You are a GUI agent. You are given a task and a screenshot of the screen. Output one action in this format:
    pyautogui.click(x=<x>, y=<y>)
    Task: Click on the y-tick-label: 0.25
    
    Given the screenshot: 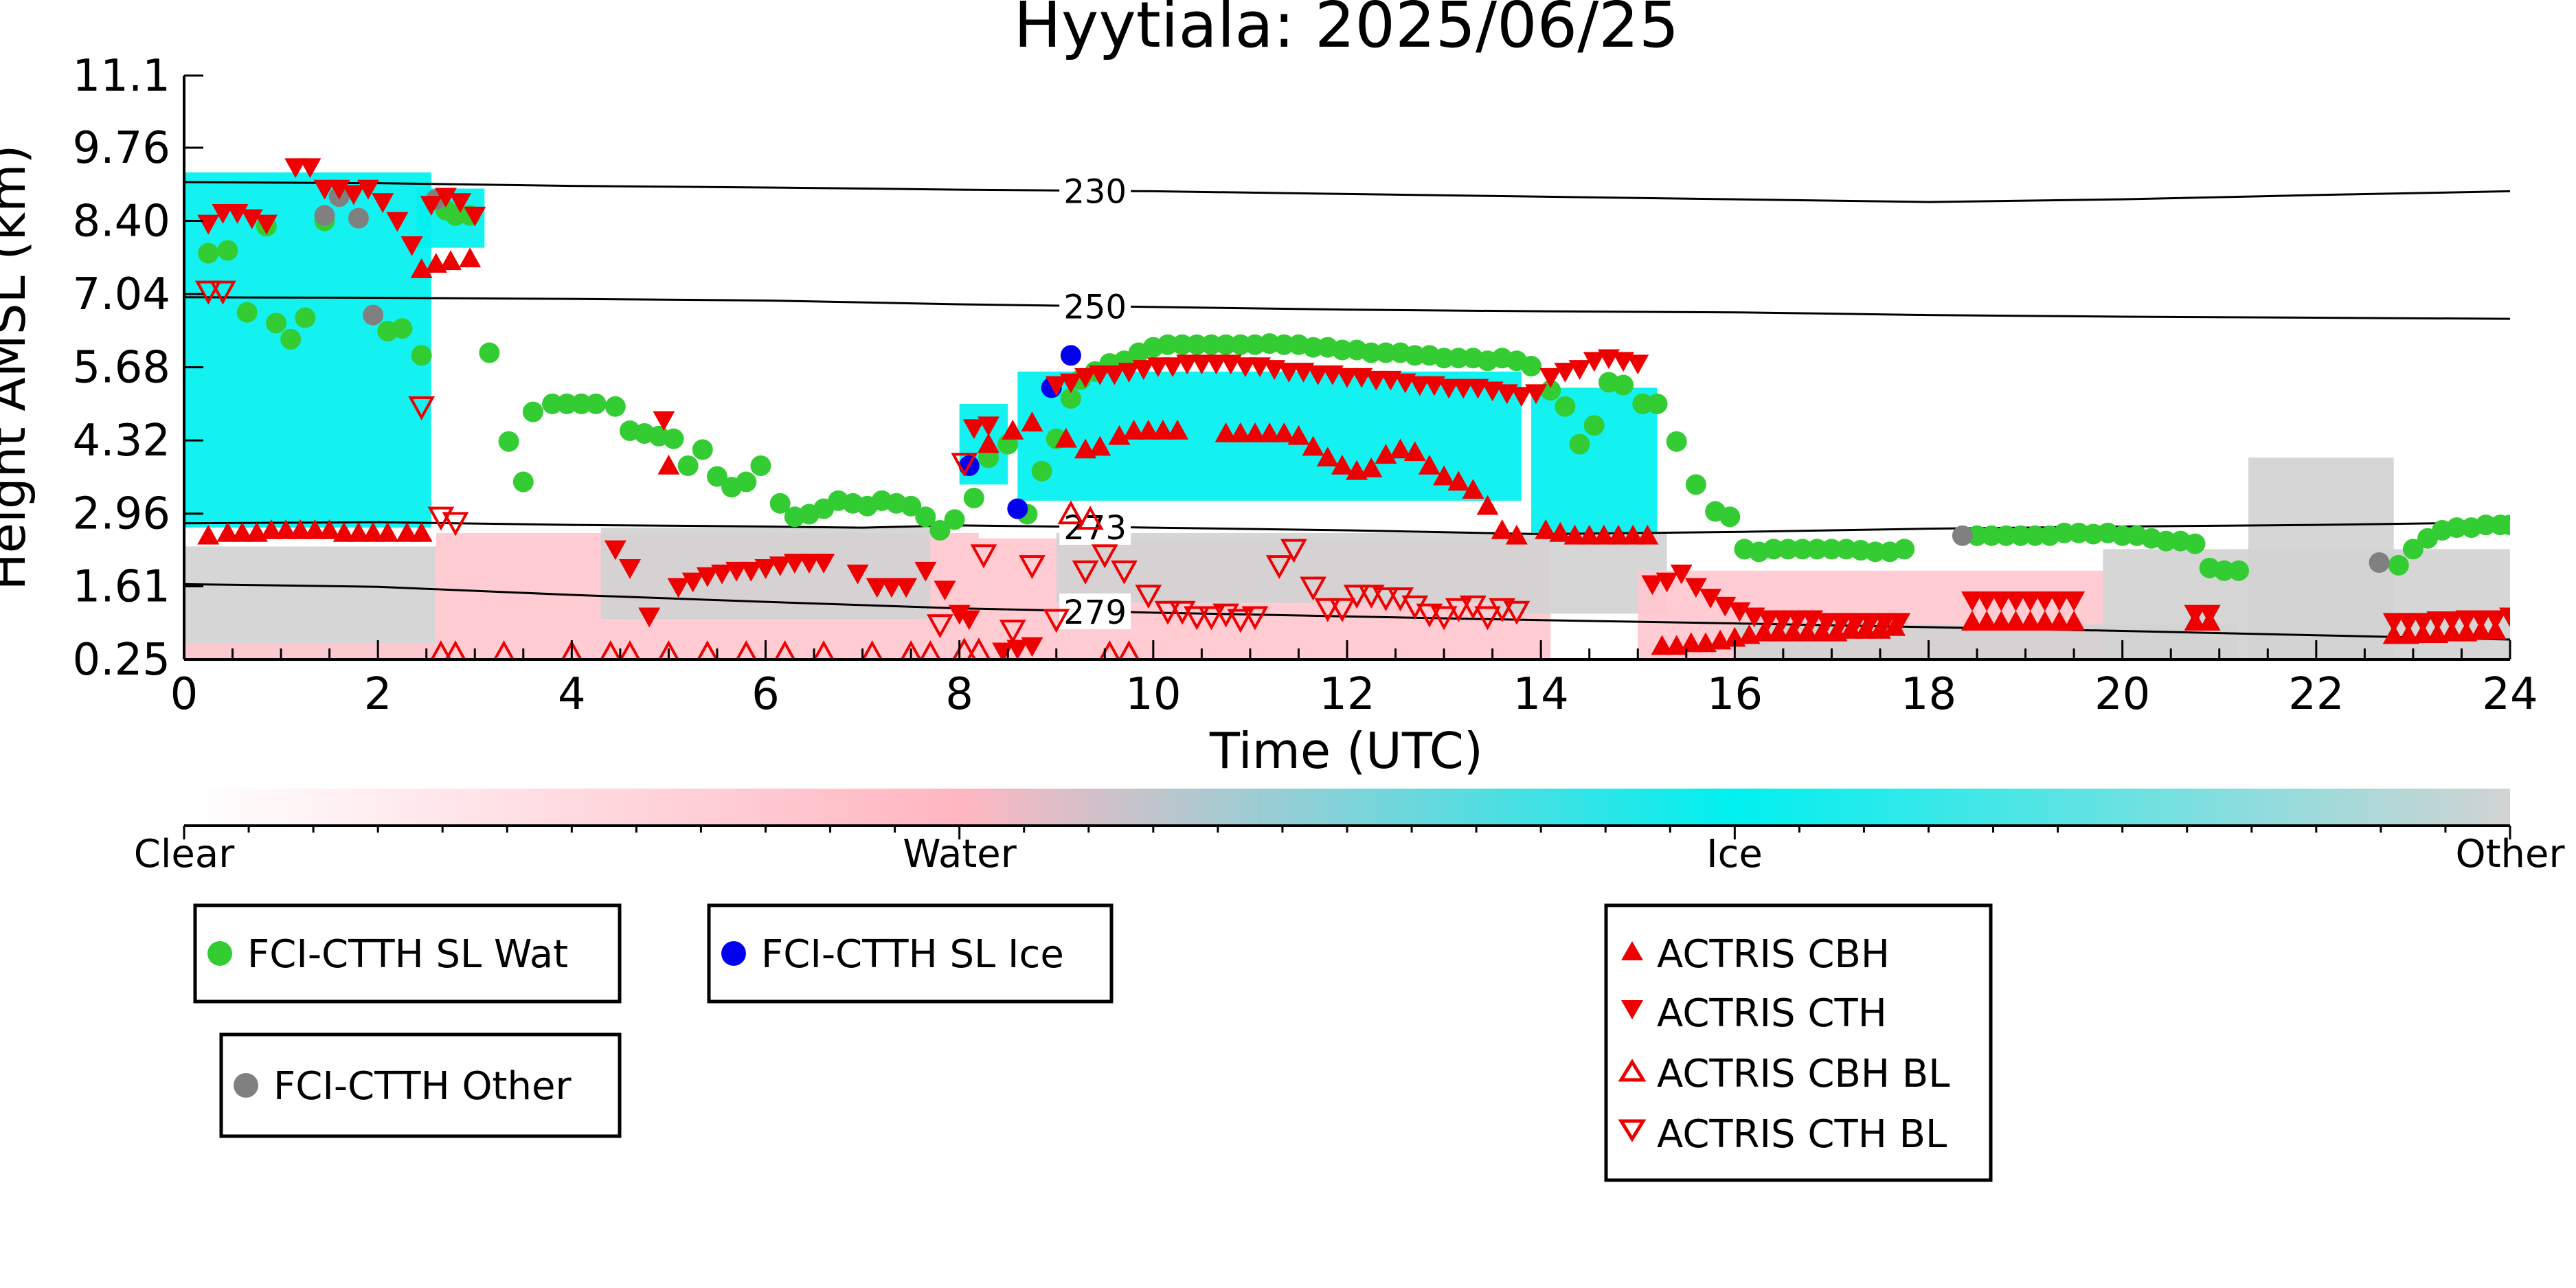 What is the action you would take?
    pyautogui.click(x=122, y=660)
    